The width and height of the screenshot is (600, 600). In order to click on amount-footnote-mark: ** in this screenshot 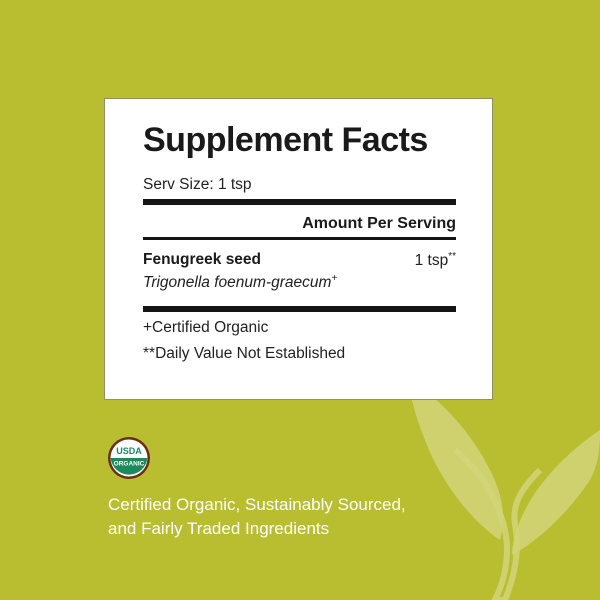, I will do `click(452, 256)`.